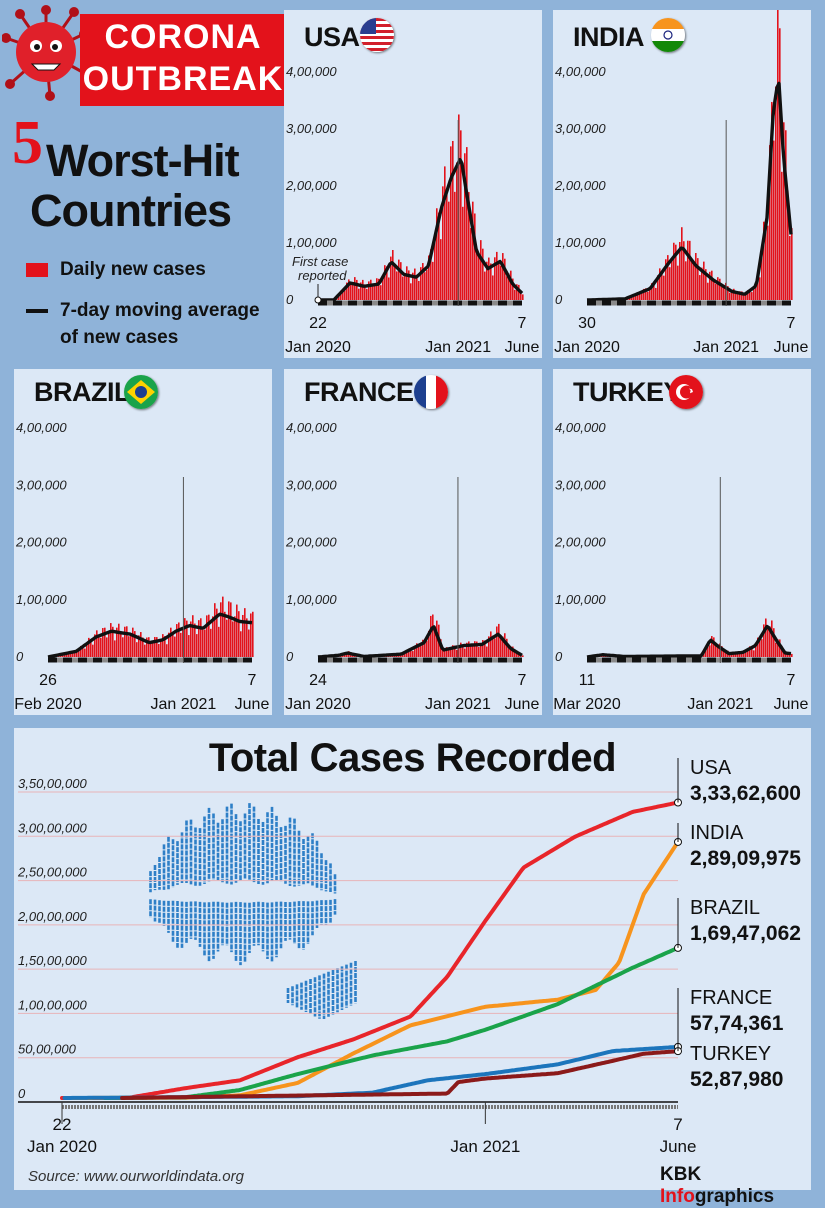  I want to click on legend-avg-1: 7-day moving average, so click(160, 311).